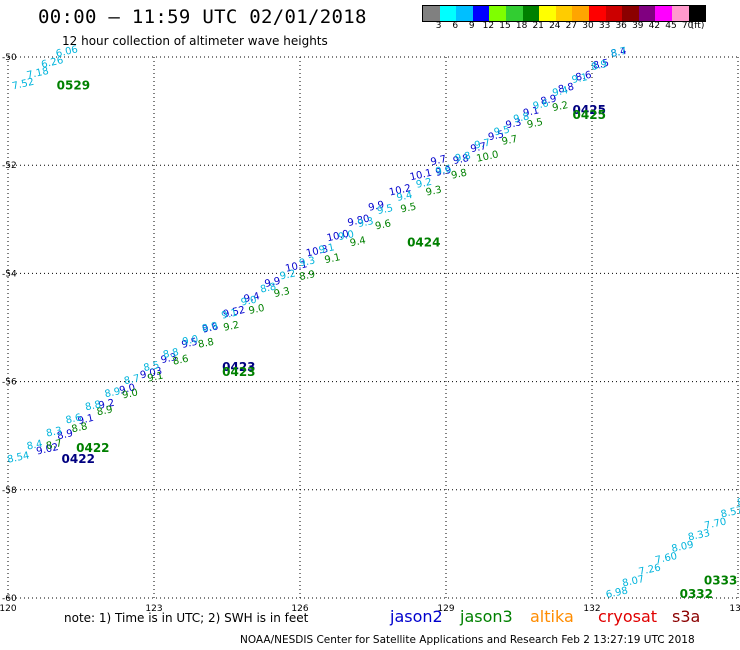 This screenshot has height=650, width=740. I want to click on color-scale-label: 15, so click(505, 26).